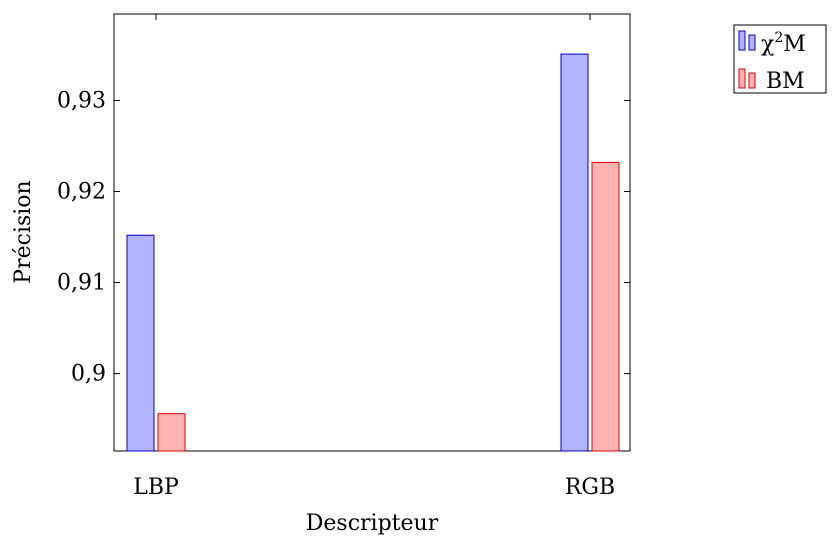 This screenshot has height=536, width=832. I want to click on x-tick-label-rgb: RGB, so click(590, 487).